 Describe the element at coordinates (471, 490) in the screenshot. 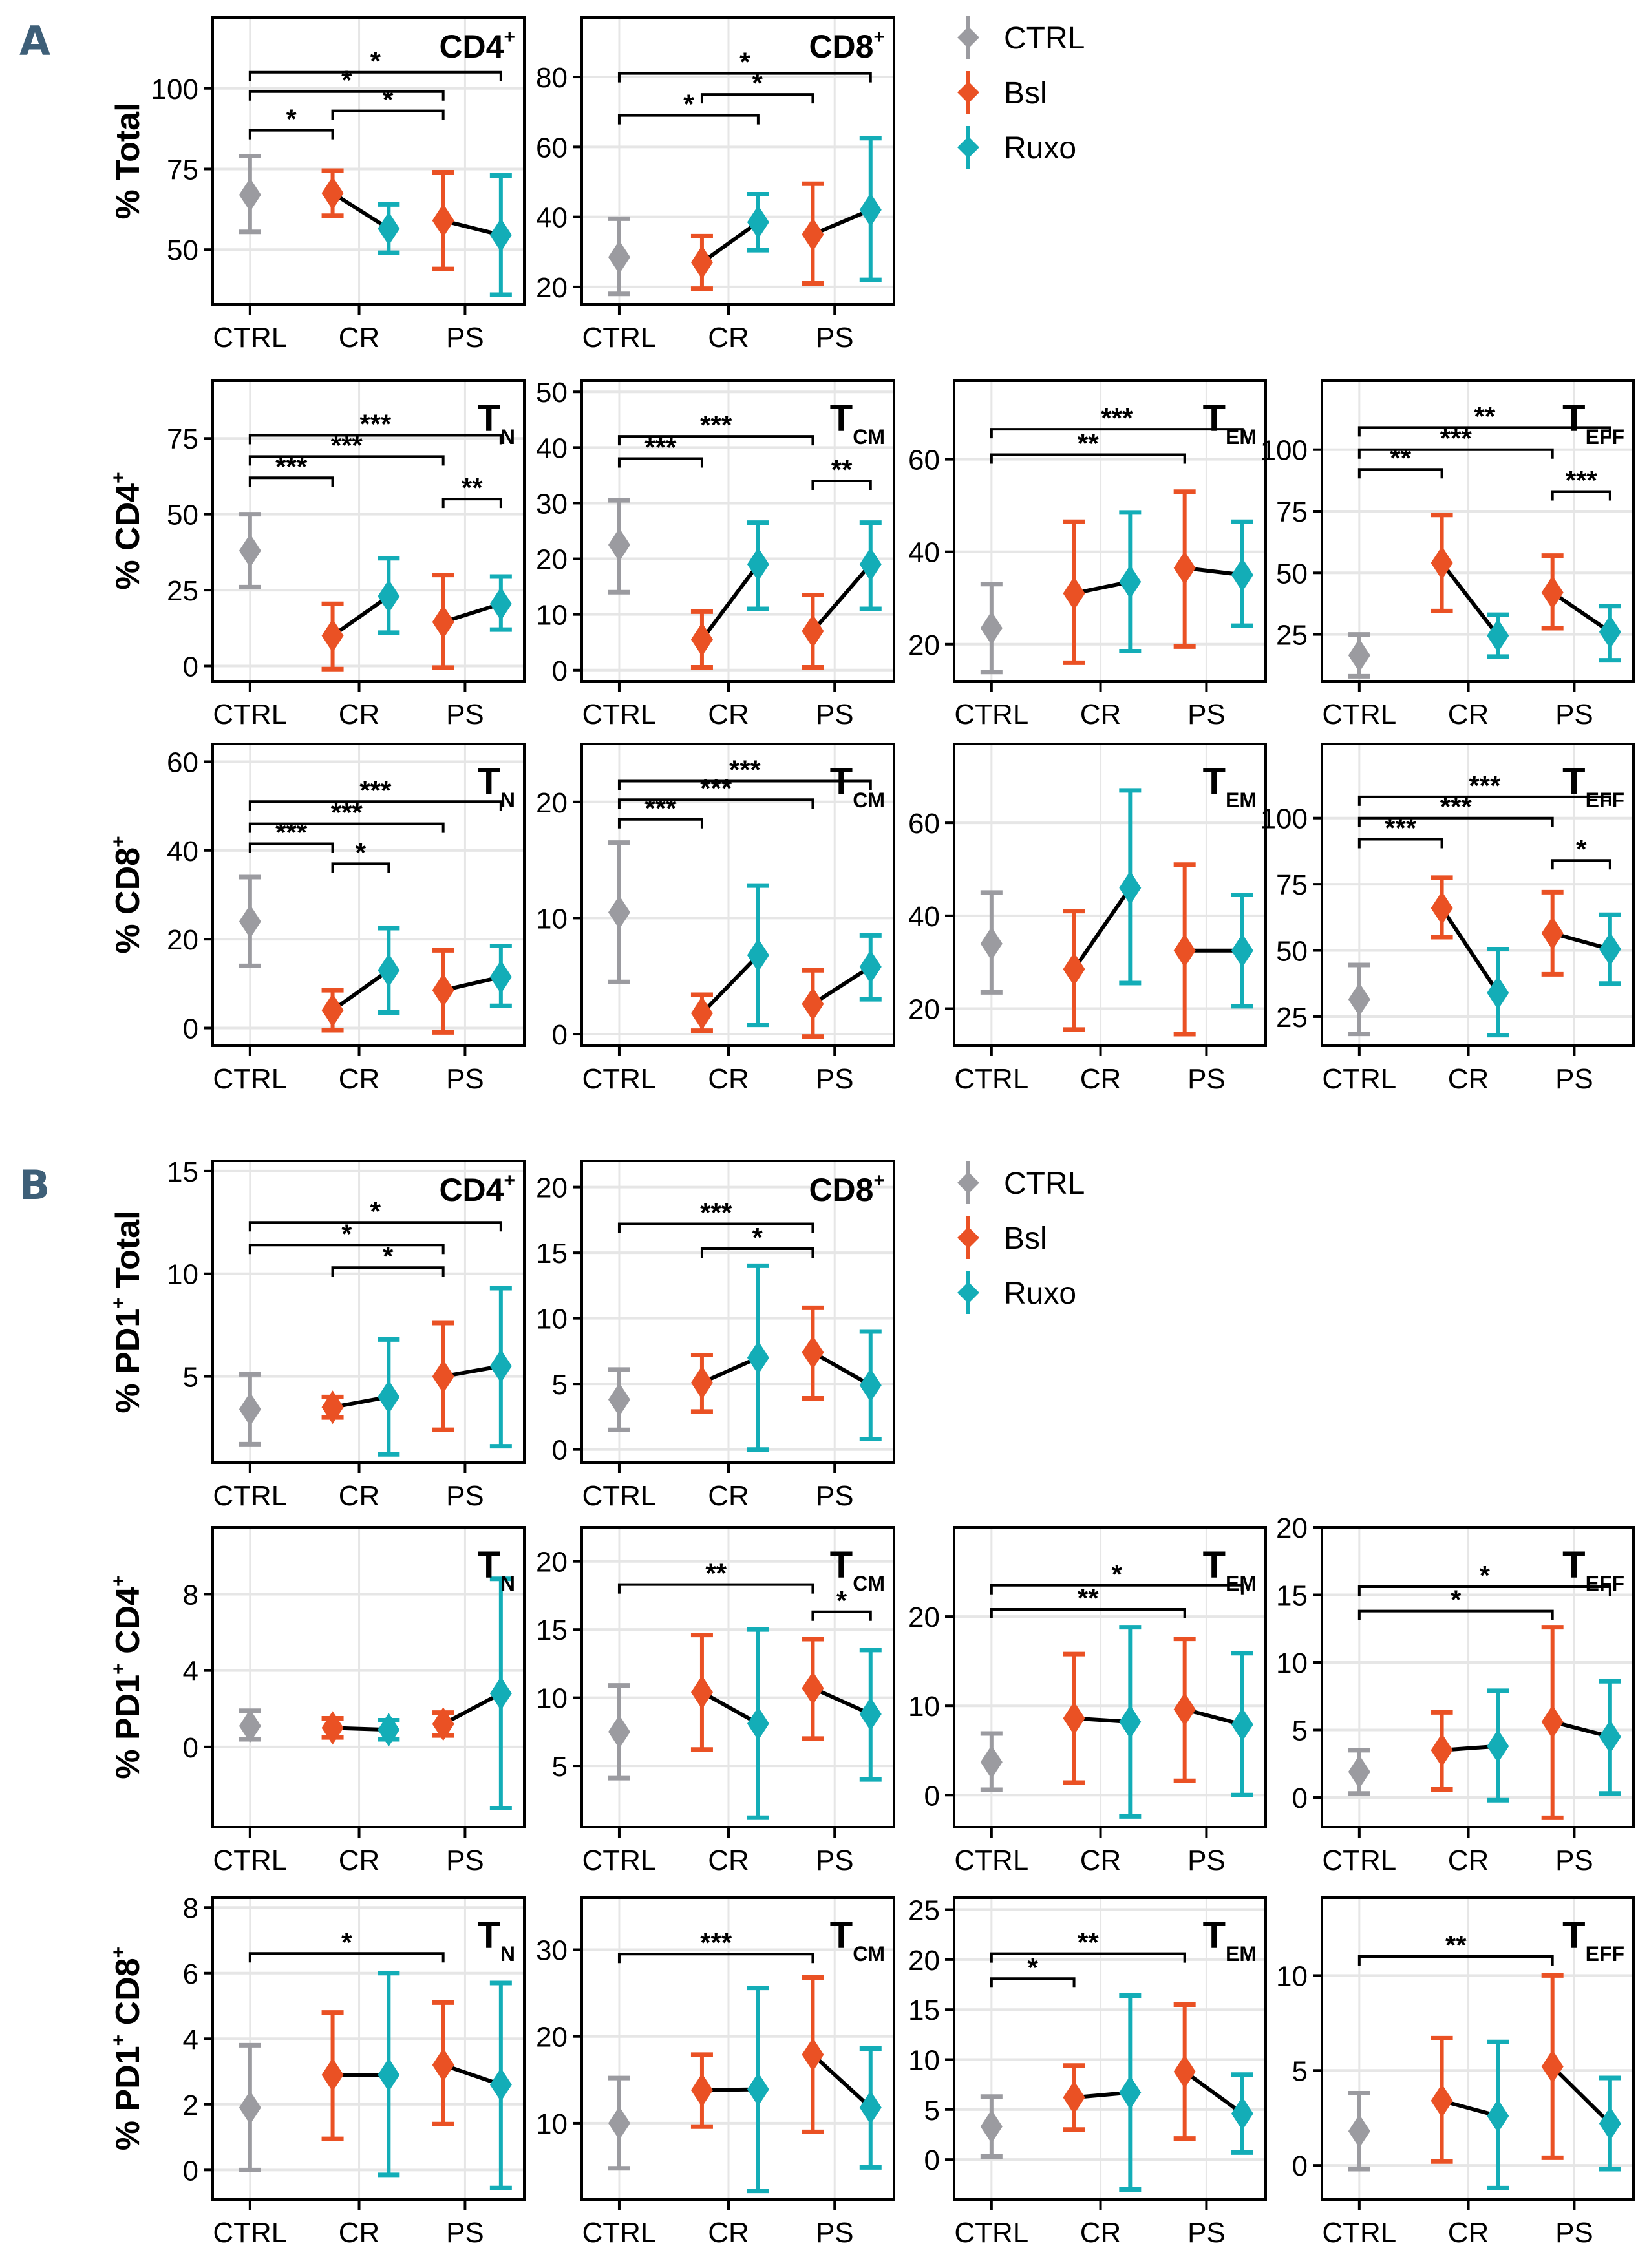

I see `significance-bracket: **` at that location.